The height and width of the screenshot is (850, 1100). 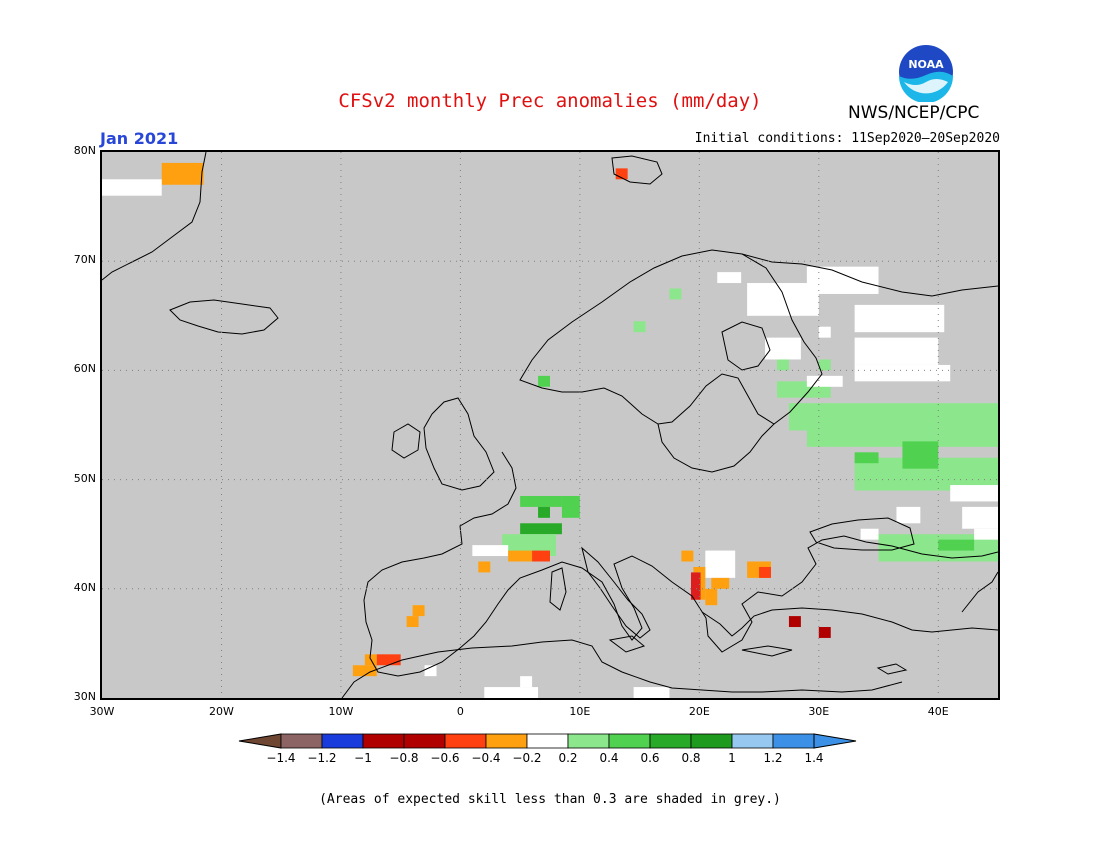 What do you see at coordinates (938, 711) in the screenshot?
I see `lon-tick-label: 40E` at bounding box center [938, 711].